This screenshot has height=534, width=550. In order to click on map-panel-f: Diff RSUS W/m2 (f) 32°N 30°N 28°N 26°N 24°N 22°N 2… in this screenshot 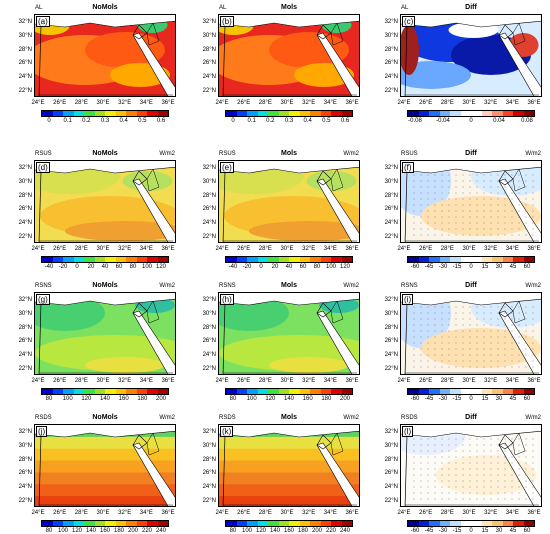, I will do `click(463, 201)`.